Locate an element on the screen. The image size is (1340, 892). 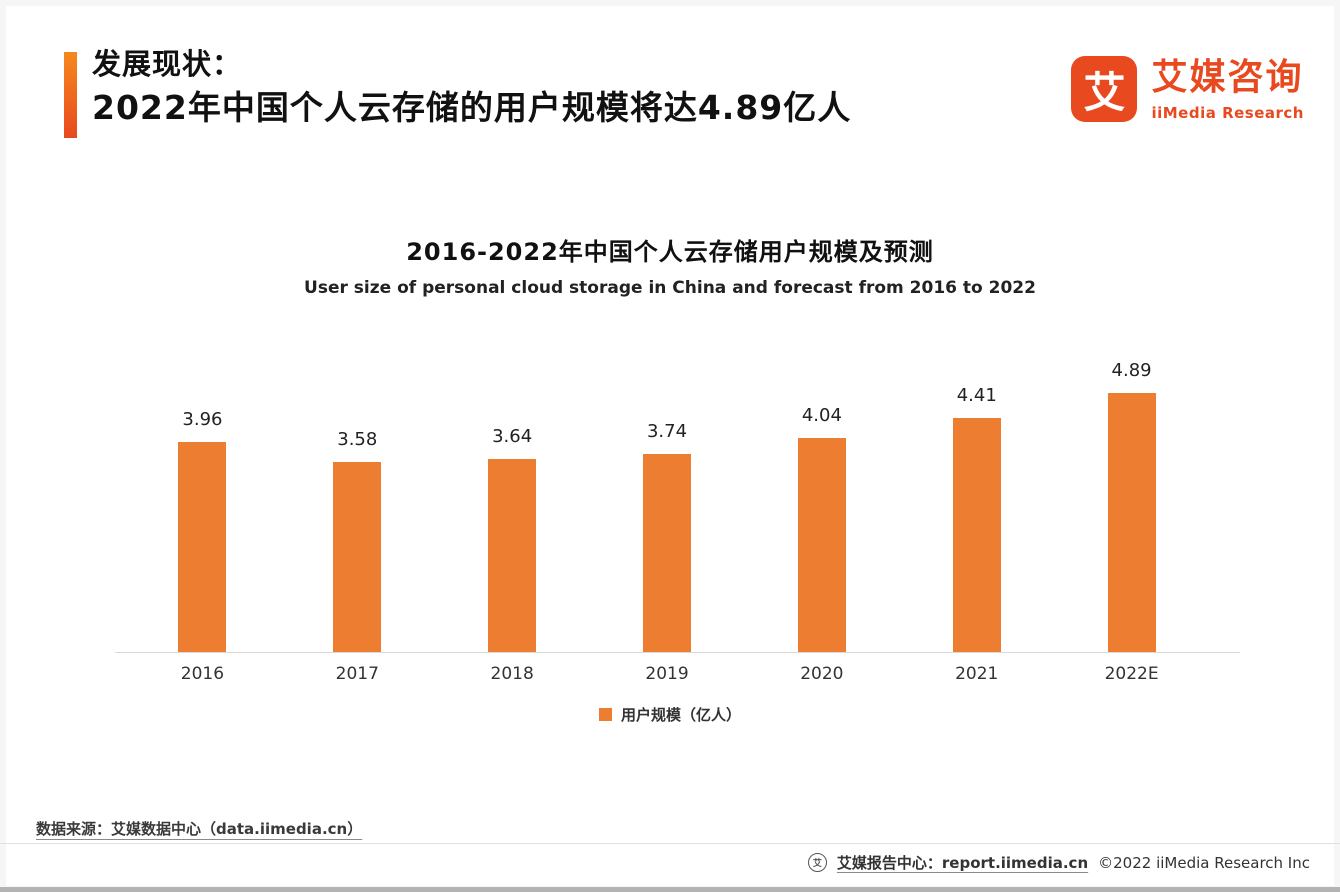
bar-value-label: 3.58 is located at coordinates (357, 439).